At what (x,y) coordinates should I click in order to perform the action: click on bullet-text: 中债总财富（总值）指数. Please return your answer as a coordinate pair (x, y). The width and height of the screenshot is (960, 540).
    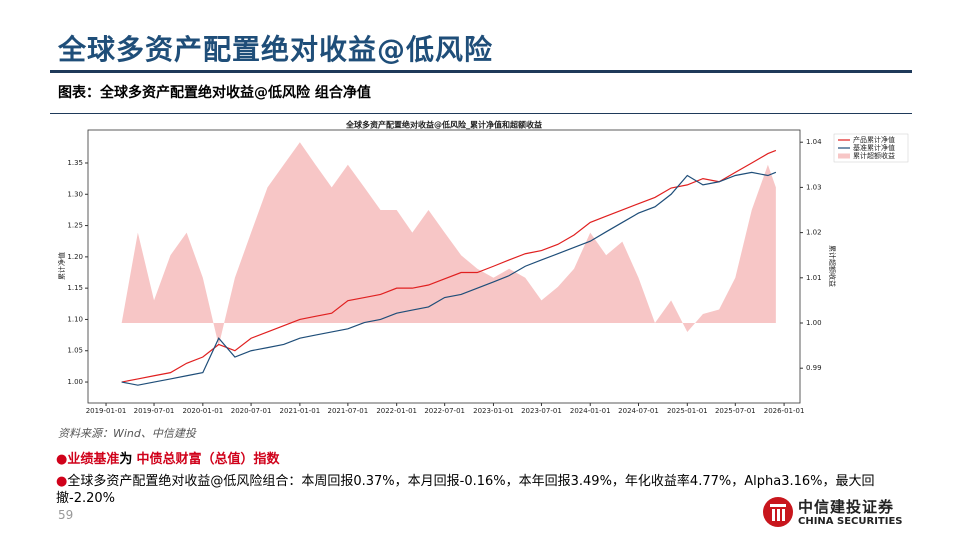
    Looking at the image, I should click on (208, 459).